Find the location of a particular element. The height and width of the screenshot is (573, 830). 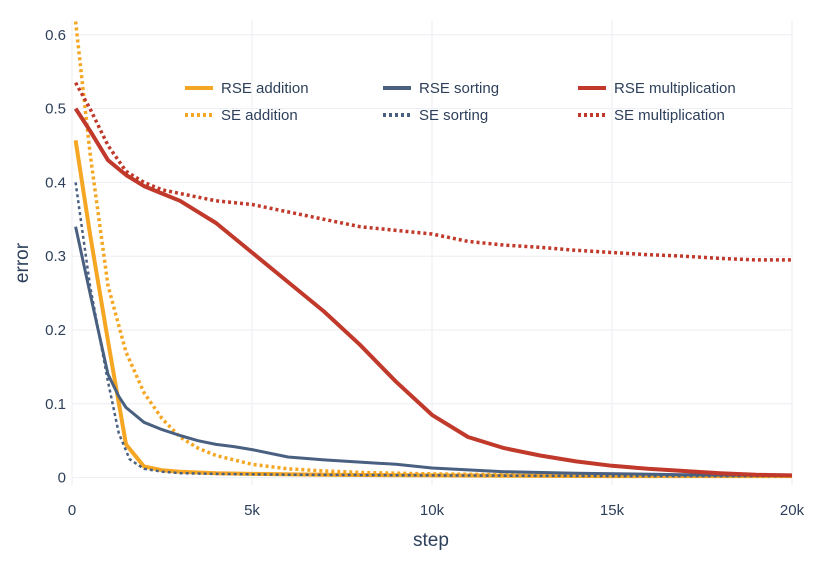

legend-label: SE sorting is located at coordinates (453, 115).